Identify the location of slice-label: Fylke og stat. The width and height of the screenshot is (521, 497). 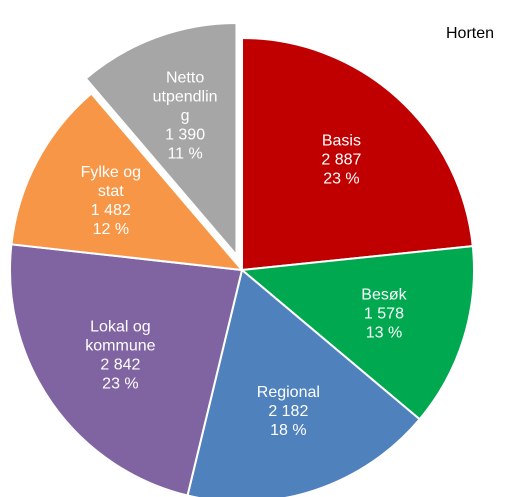
(111, 182).